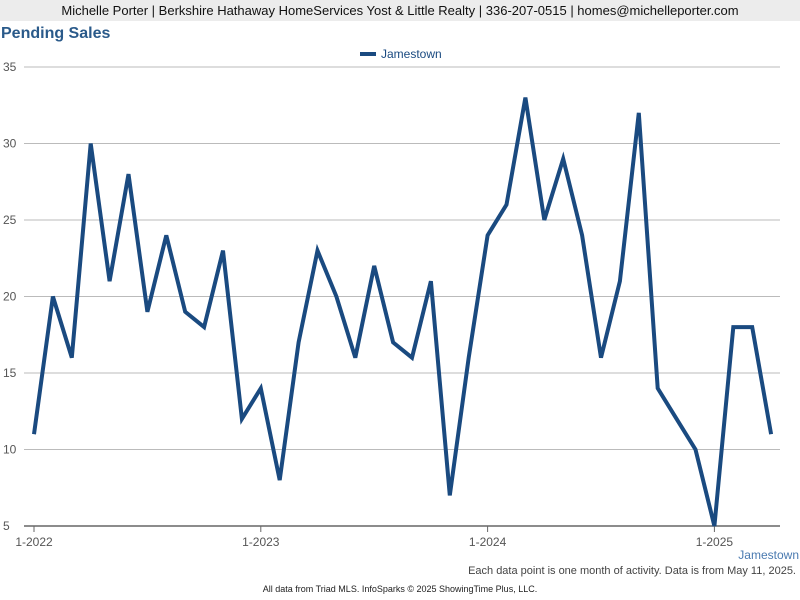 The height and width of the screenshot is (600, 800). I want to click on legend-line-swatch, so click(368, 54).